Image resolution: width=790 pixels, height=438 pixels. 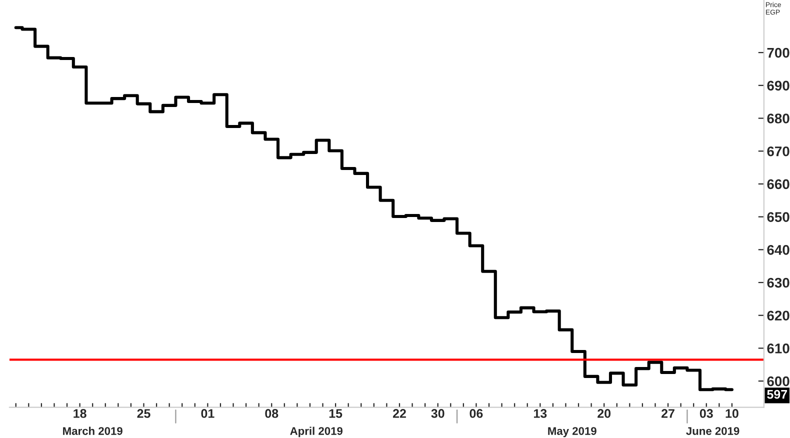 What do you see at coordinates (143, 413) in the screenshot?
I see `x-tick-label: 25` at bounding box center [143, 413].